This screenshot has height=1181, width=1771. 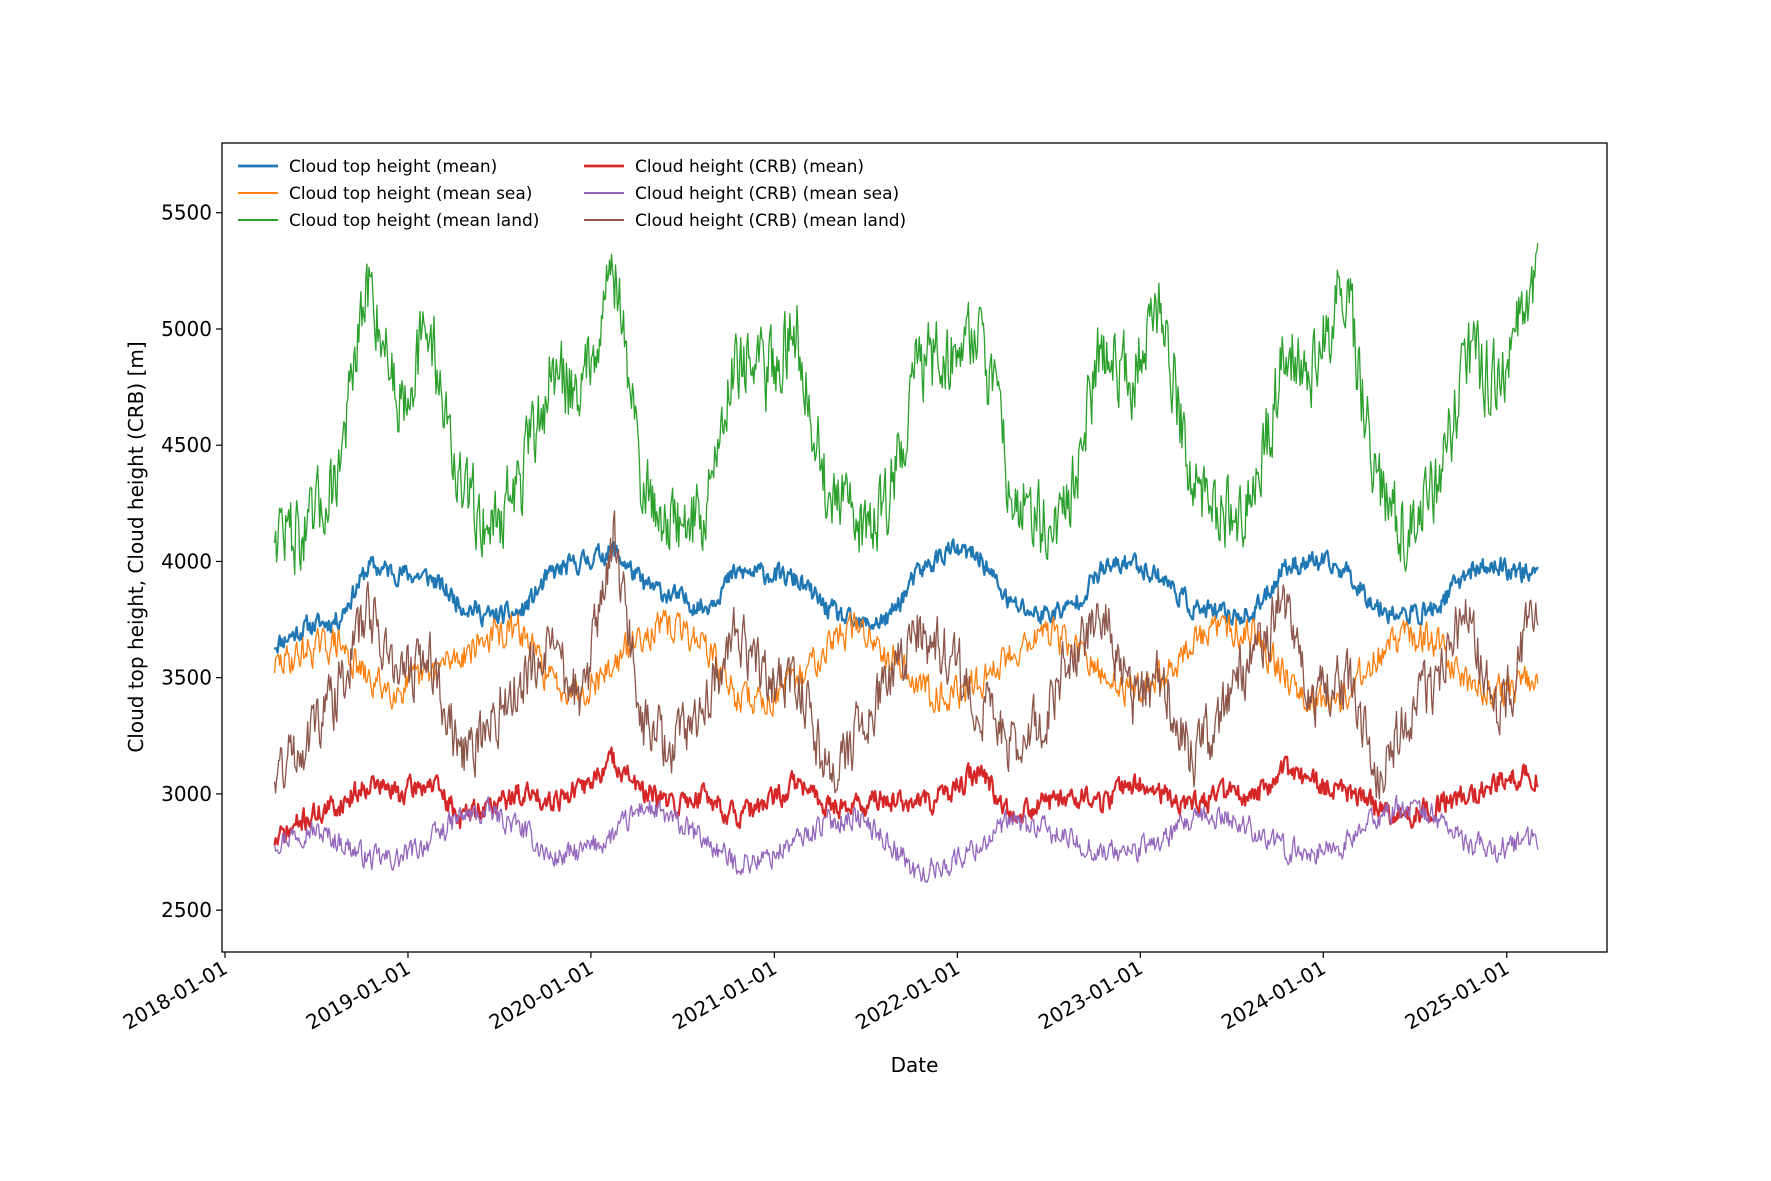 What do you see at coordinates (186, 561) in the screenshot?
I see `y-tick-label: 4000` at bounding box center [186, 561].